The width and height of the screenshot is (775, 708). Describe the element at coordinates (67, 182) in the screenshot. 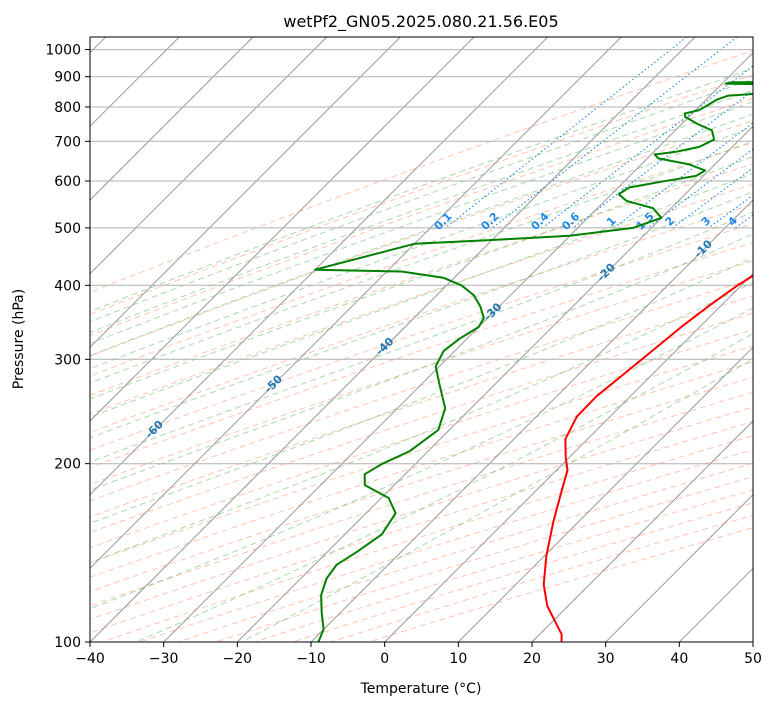

I see `y-tick-label: 600` at that location.